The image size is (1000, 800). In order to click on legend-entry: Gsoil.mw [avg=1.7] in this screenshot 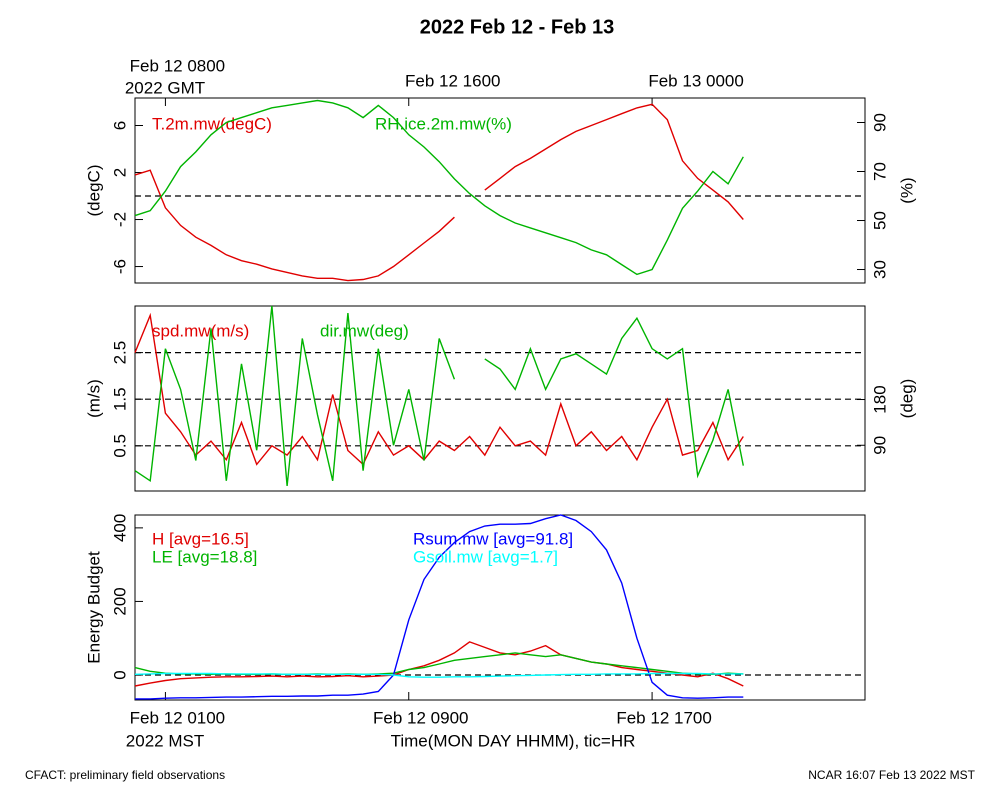, I will do `click(485, 556)`.